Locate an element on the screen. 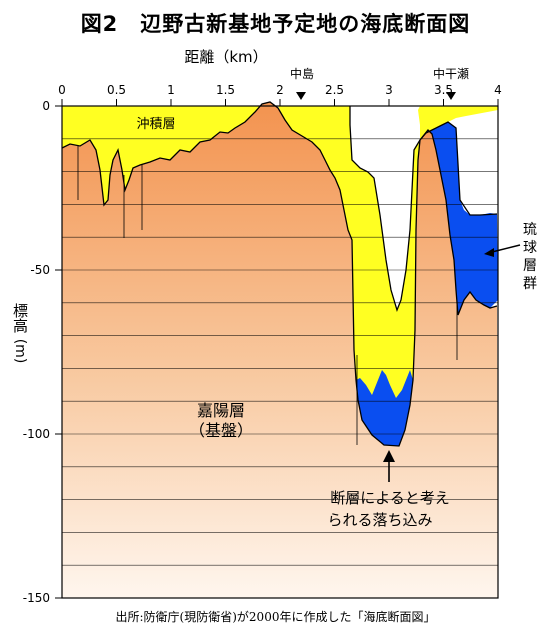 This screenshot has height=634, width=551. x-tick-2-5: 2.5 is located at coordinates (334, 90).